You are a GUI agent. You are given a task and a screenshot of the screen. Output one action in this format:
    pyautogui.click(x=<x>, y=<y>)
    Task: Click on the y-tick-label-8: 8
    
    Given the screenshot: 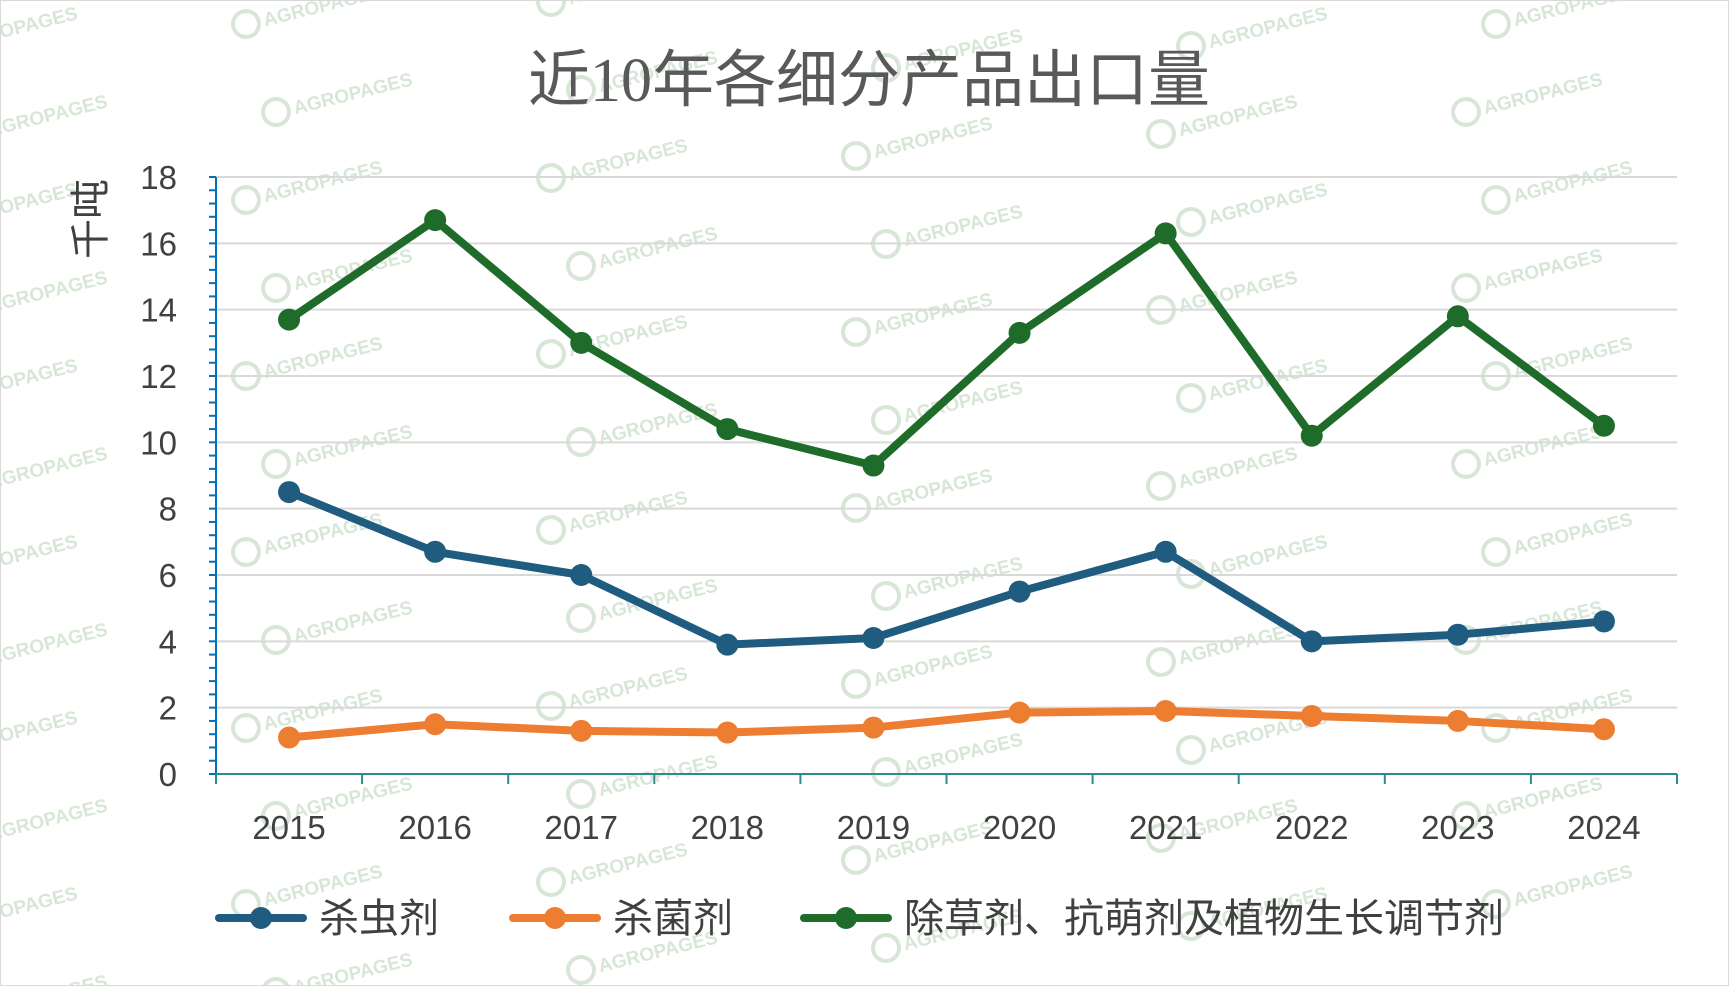 What is the action you would take?
    pyautogui.click(x=168, y=509)
    